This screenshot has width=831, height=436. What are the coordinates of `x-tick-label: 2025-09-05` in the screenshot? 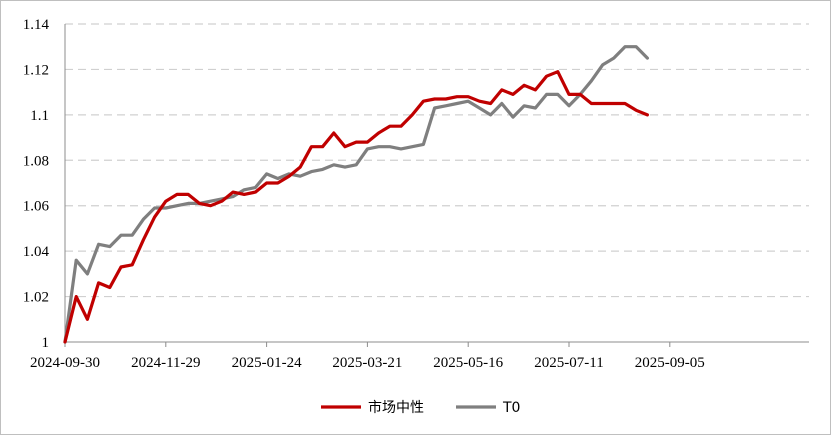 It's located at (670, 363).